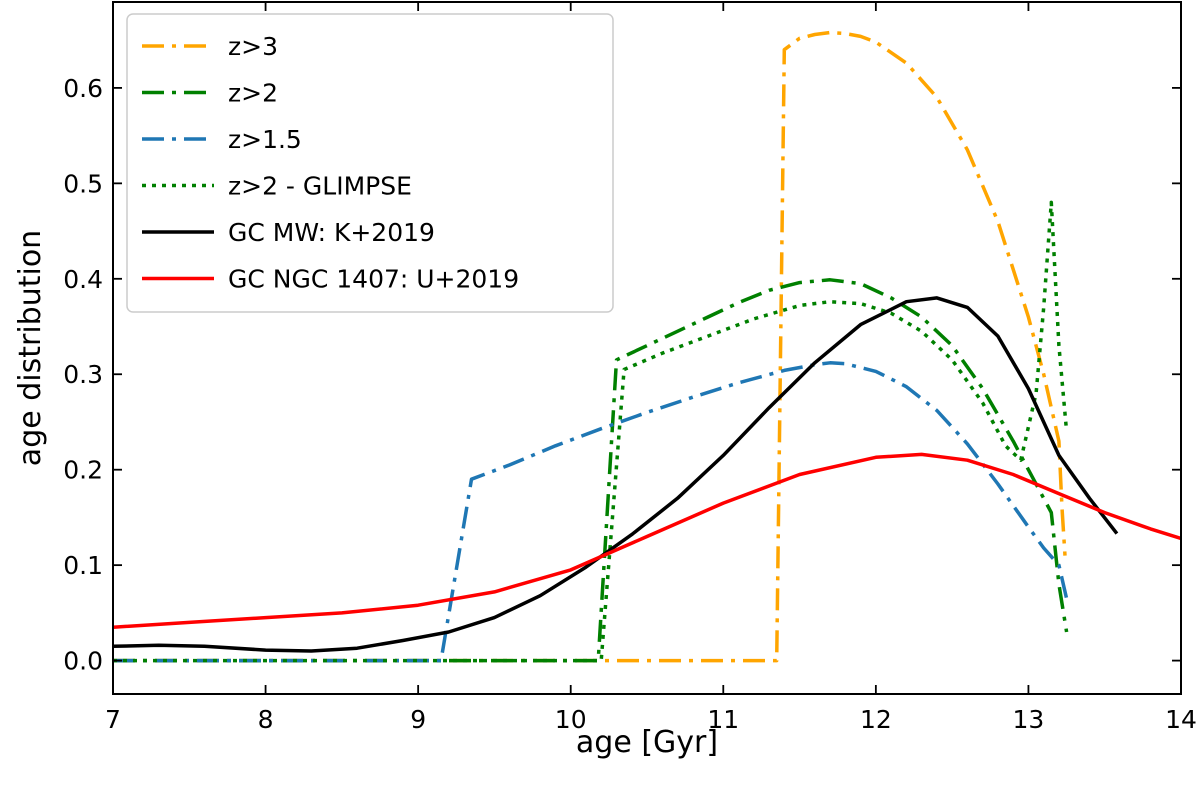 The height and width of the screenshot is (788, 1200). Describe the element at coordinates (373, 279) in the screenshot. I see `legend-label-5: GC NGC 1407: U+2019` at that location.